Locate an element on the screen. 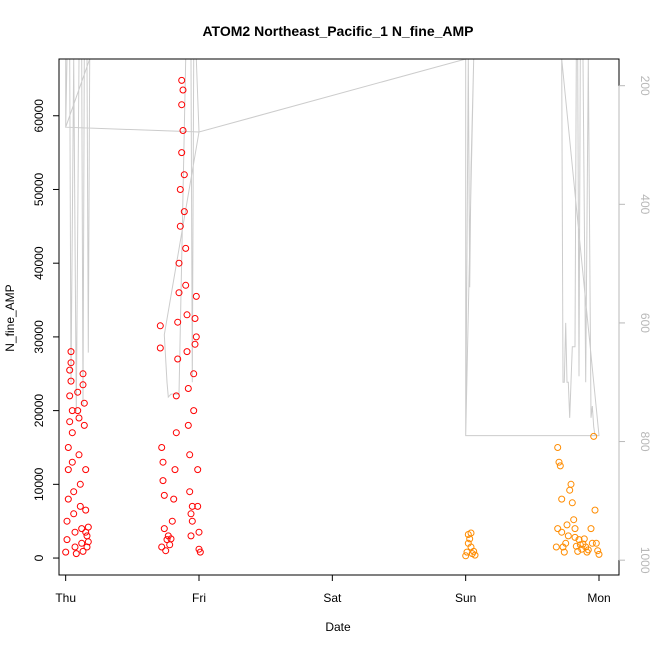  x-tick-label: Mon is located at coordinates (598, 598).